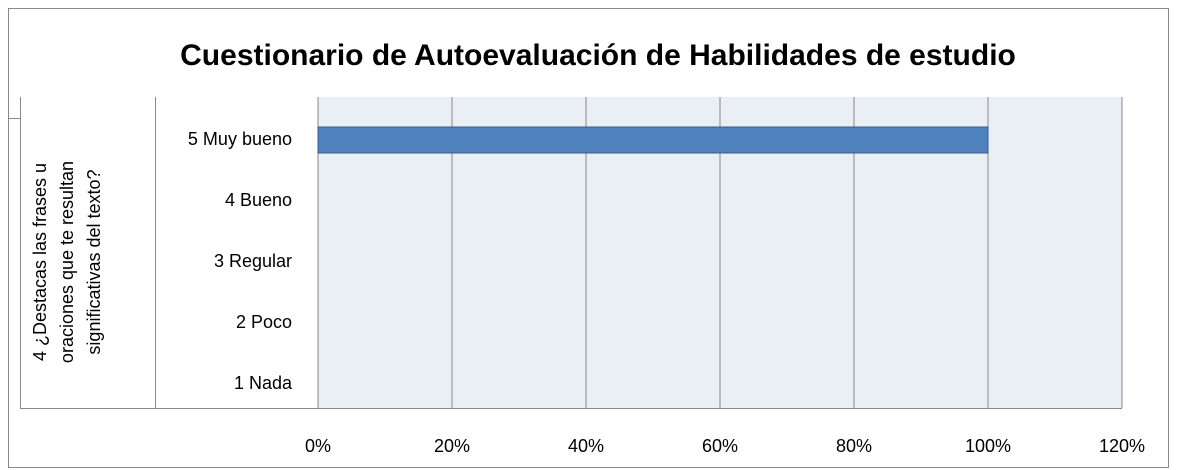  Describe the element at coordinates (653, 140) in the screenshot. I see `bar` at that location.